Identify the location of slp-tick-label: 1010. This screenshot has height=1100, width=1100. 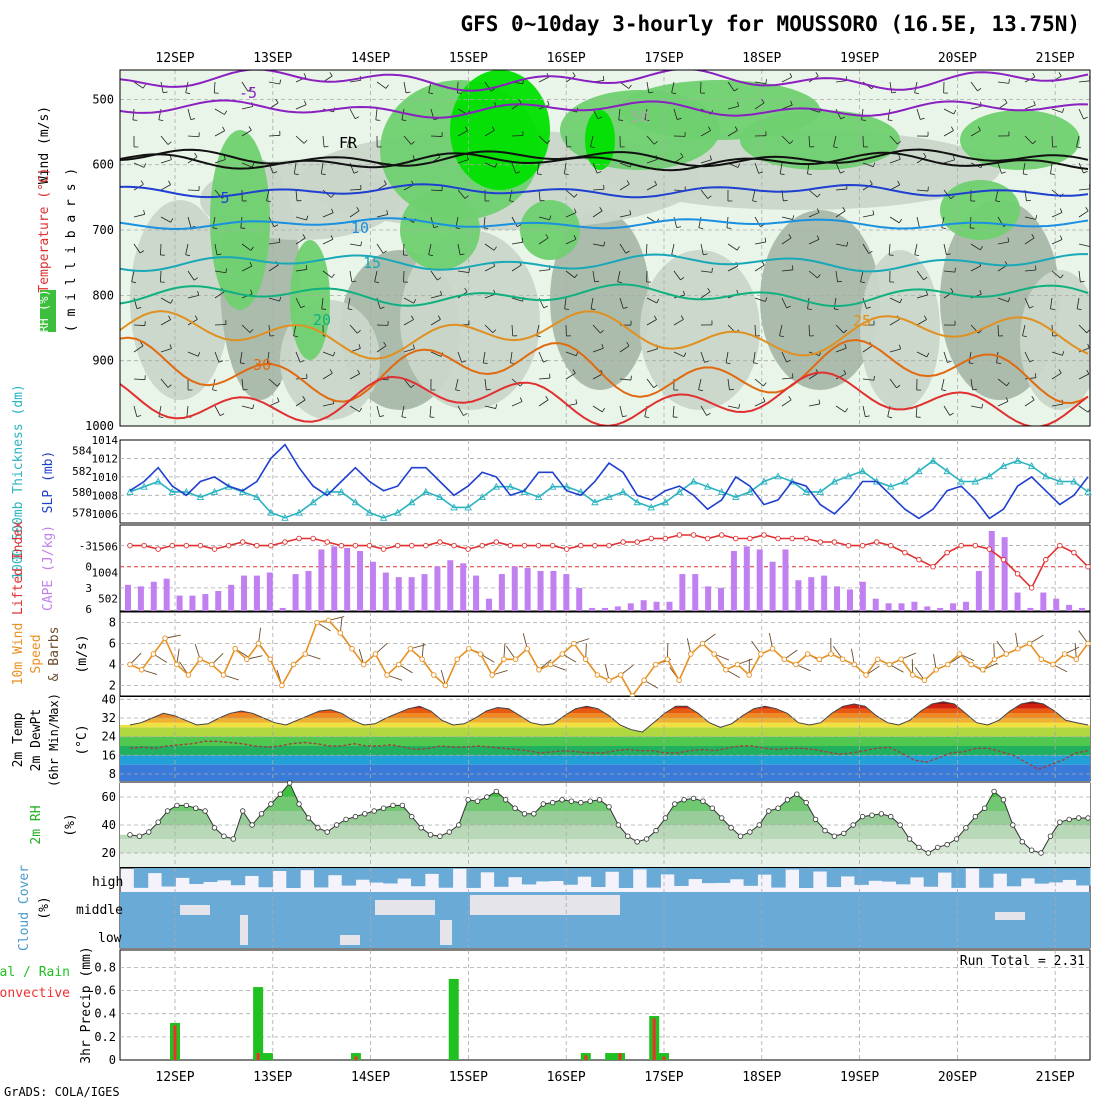
(105, 477).